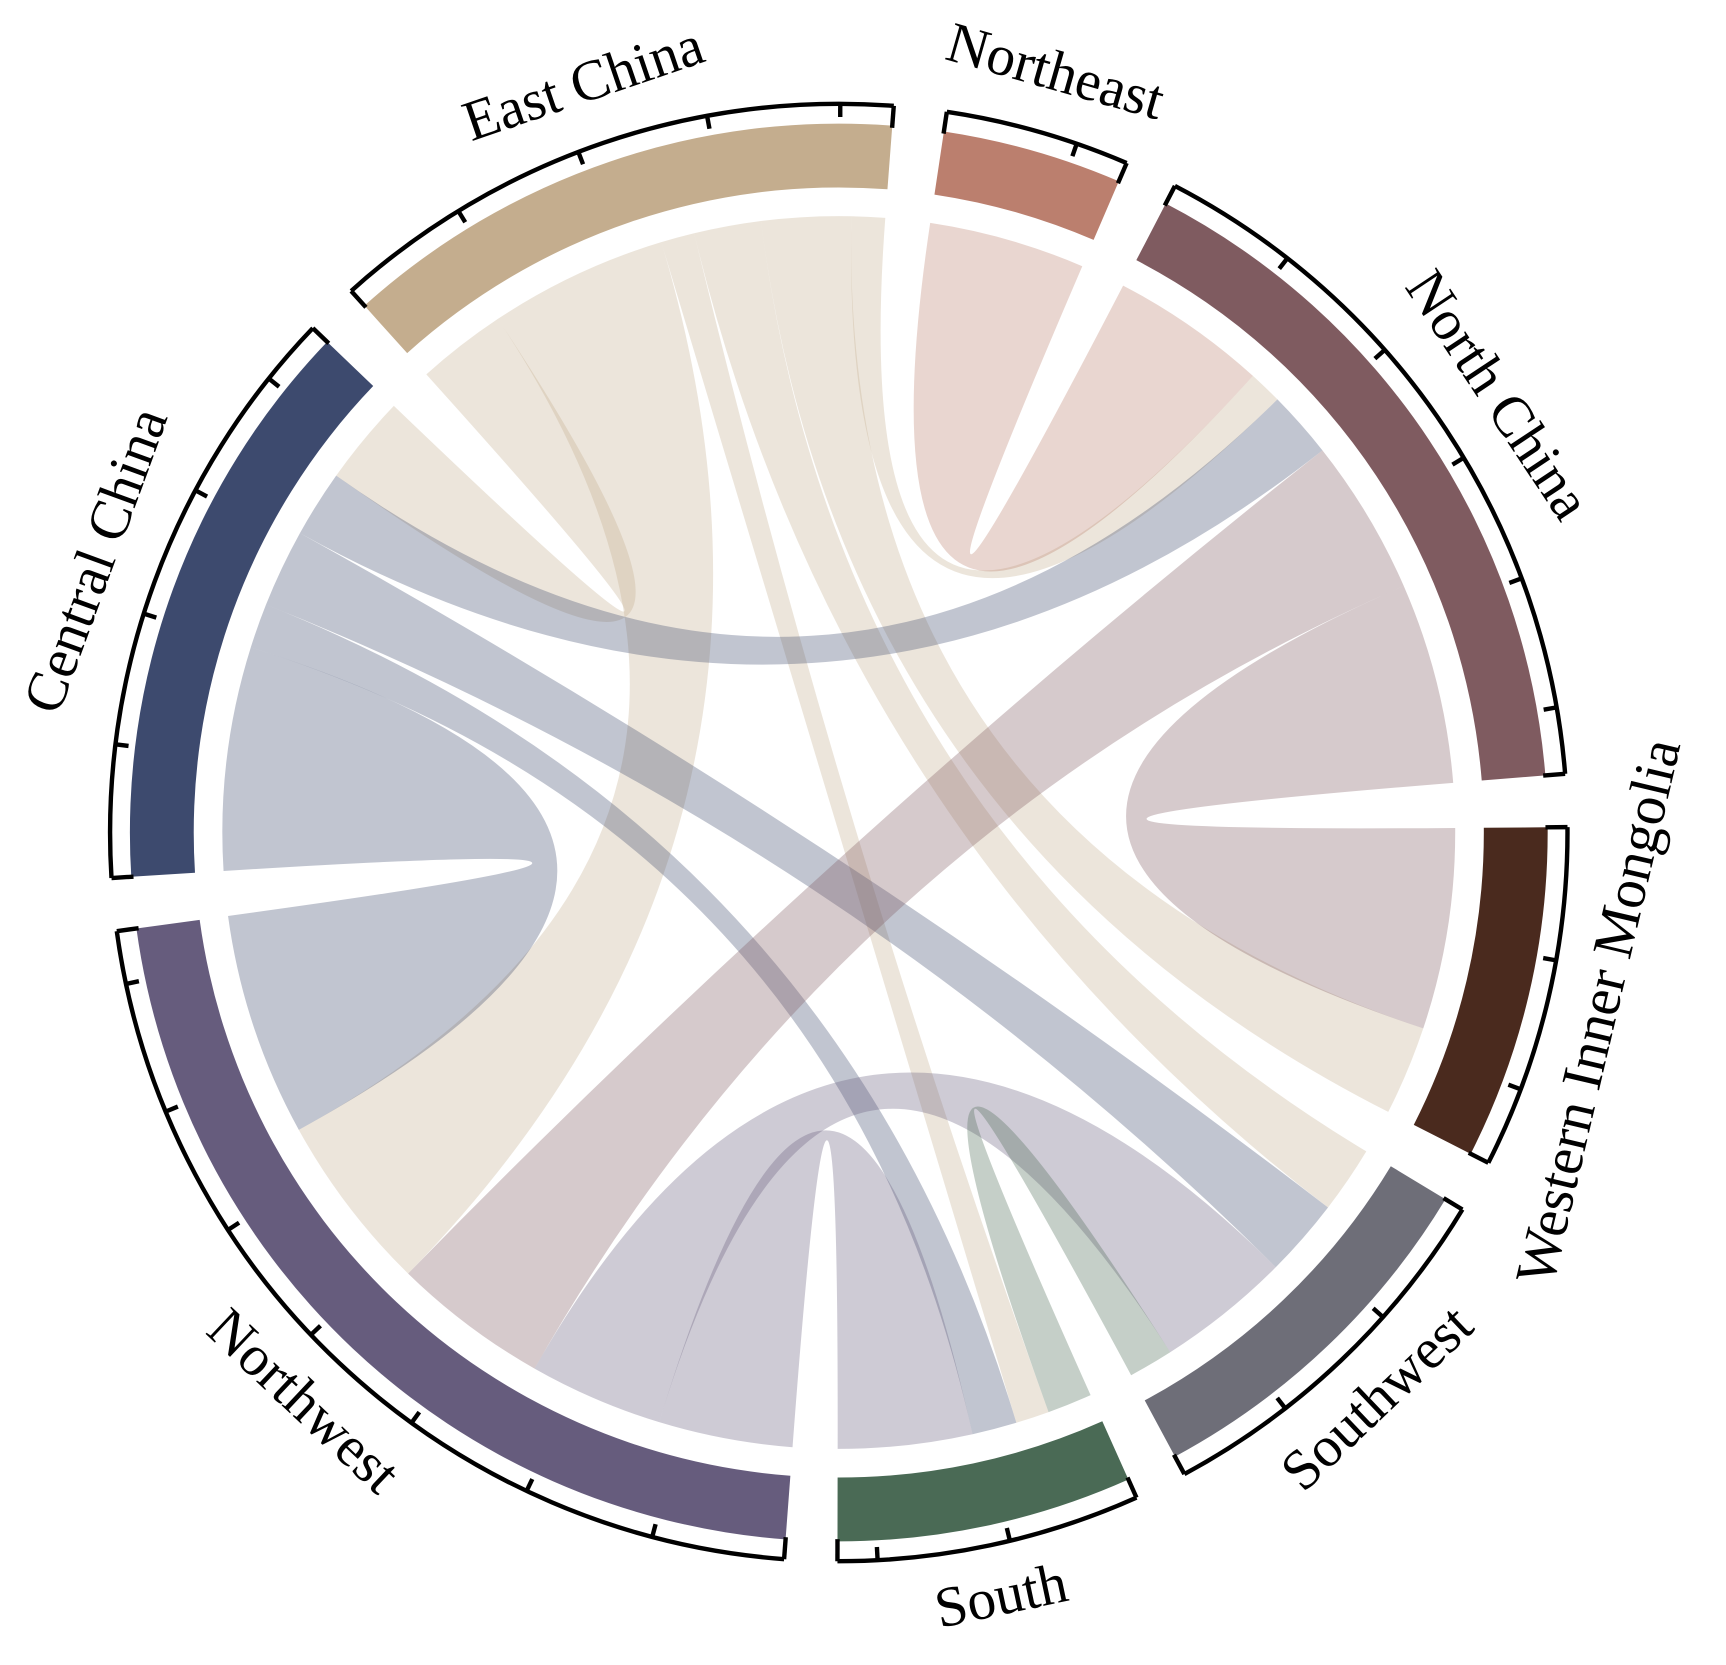 Image resolution: width=1726 pixels, height=1665 pixels. Describe the element at coordinates (1055, 72) in the screenshot. I see `node-label: Northeast` at that location.